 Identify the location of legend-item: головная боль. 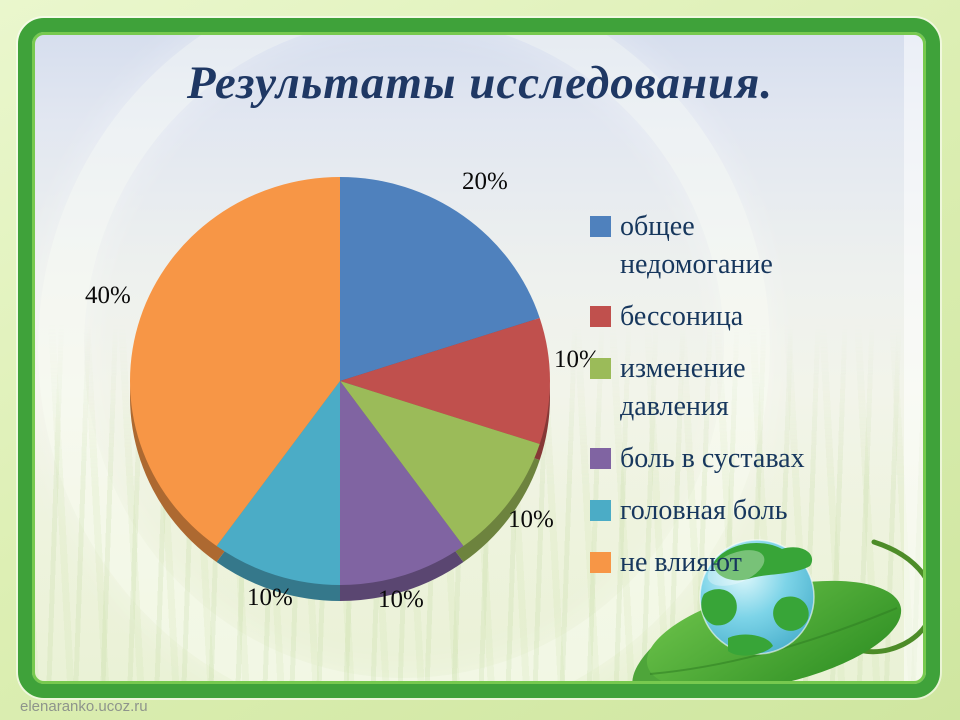
(755, 511).